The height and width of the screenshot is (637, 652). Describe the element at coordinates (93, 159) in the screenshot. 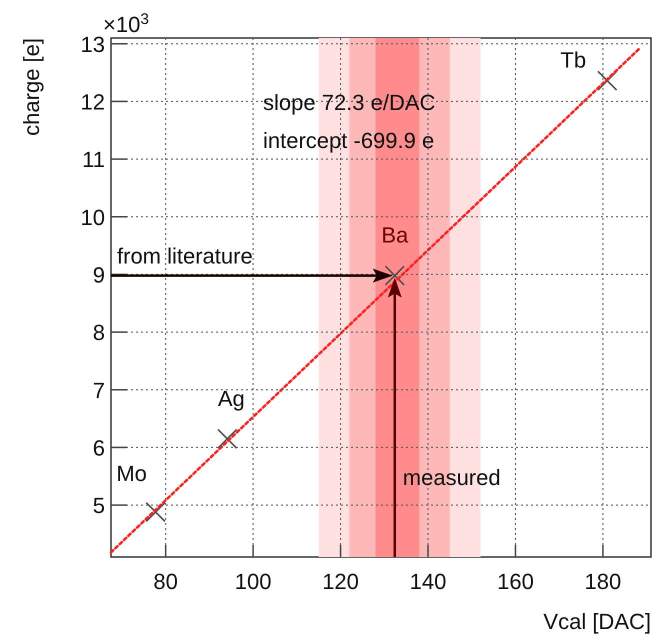

I see `y-tick-label: 11` at that location.